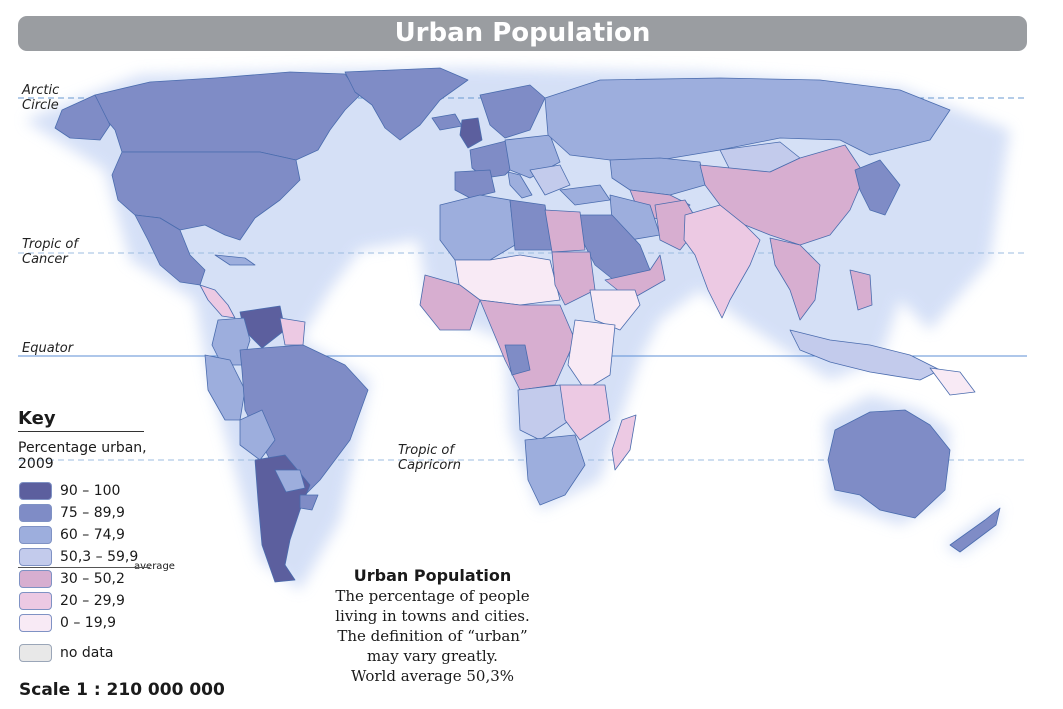 The width and height of the screenshot is (1063, 709). I want to click on east-africa, so click(591, 355).